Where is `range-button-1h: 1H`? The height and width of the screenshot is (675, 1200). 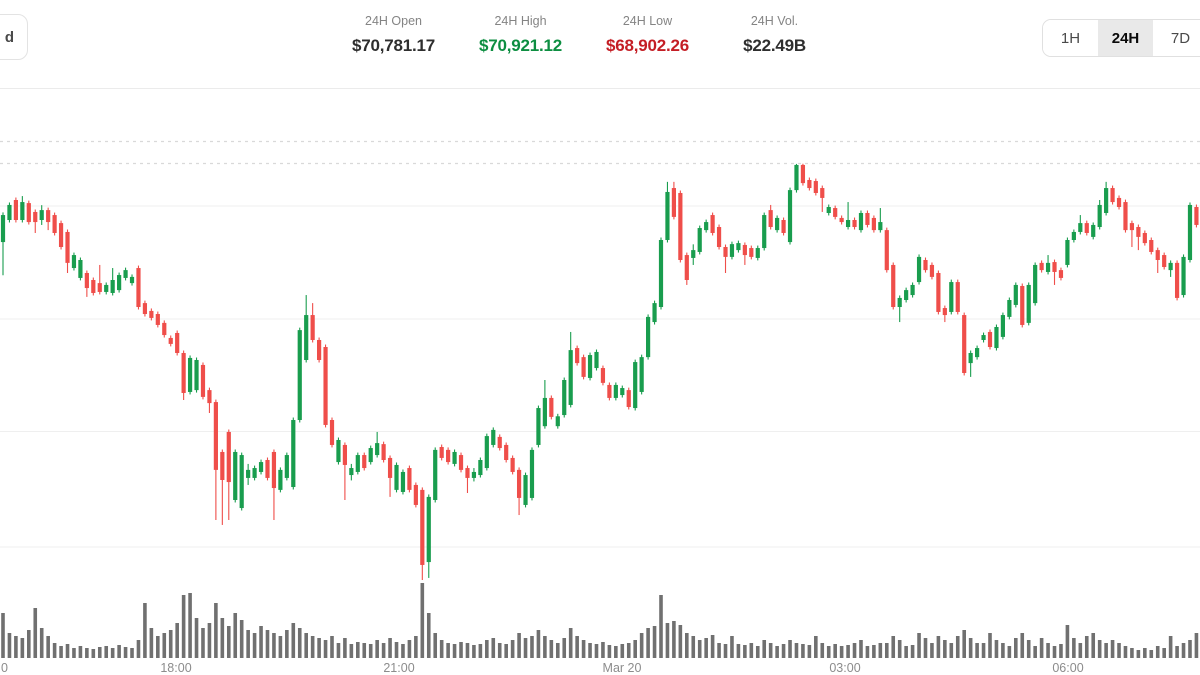 range-button-1h: 1H is located at coordinates (1070, 38).